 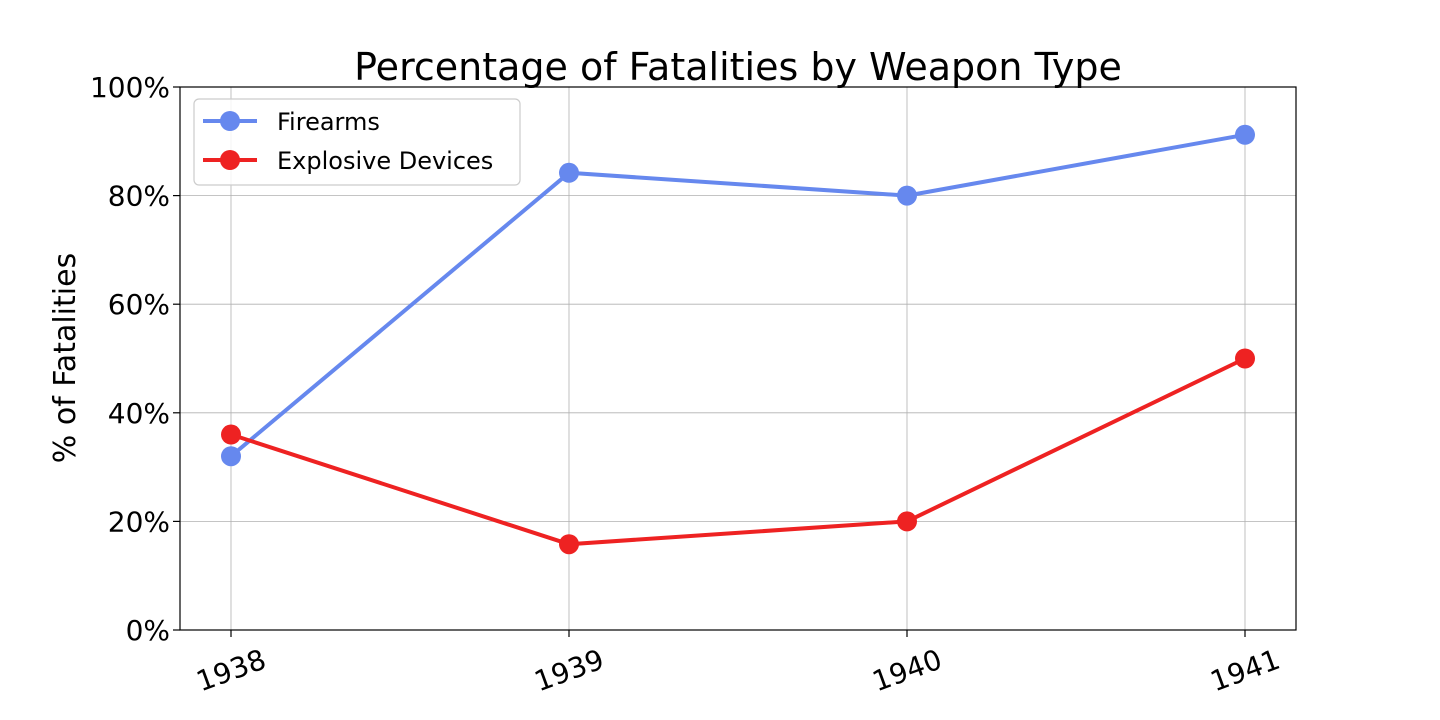 I want to click on chart-title: Percentage of Fatalities by Weapon Type, so click(x=738, y=67).